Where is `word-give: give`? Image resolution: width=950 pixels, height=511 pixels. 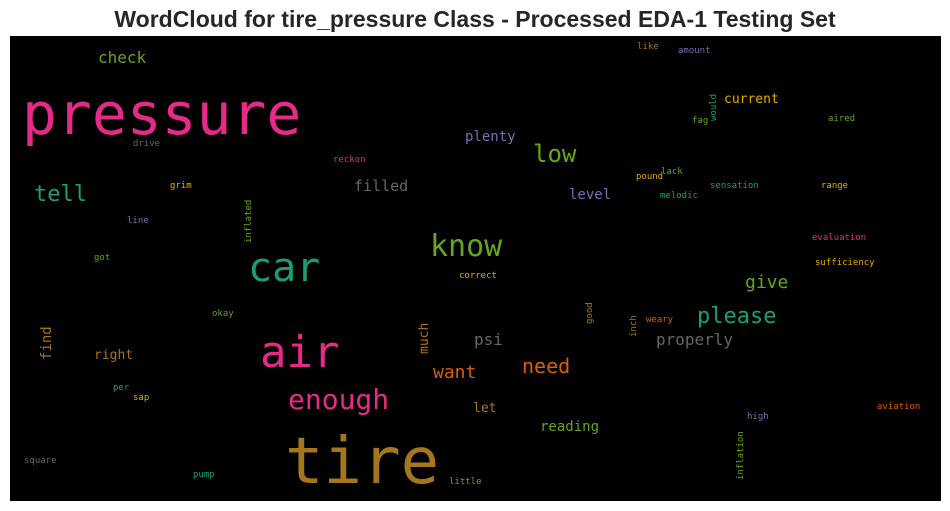 word-give: give is located at coordinates (767, 282).